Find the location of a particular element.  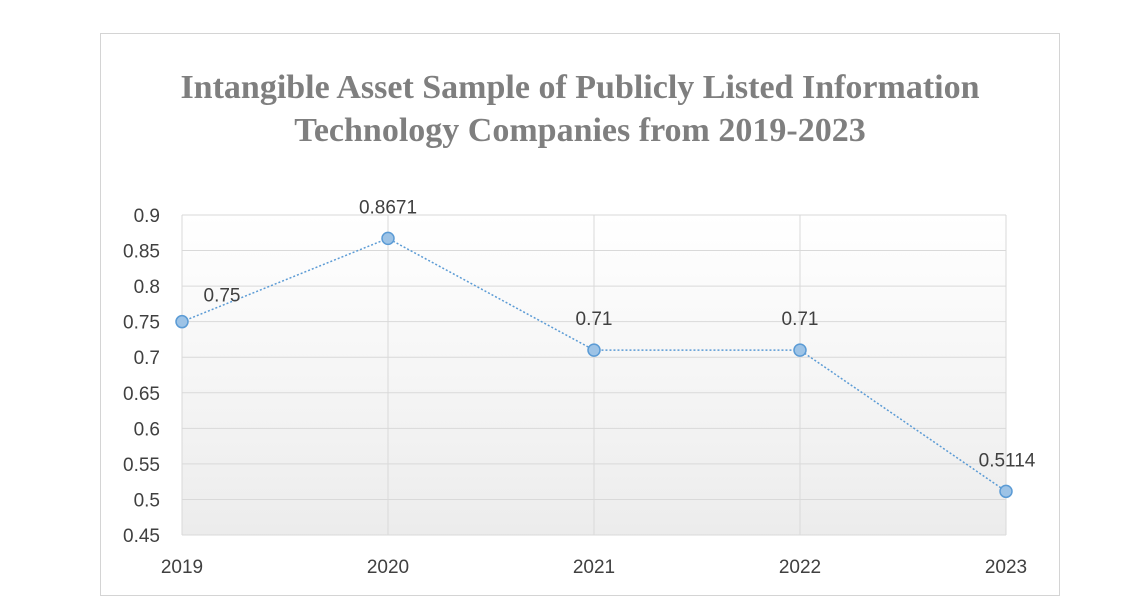

x-tick-label: 2020 is located at coordinates (388, 567).